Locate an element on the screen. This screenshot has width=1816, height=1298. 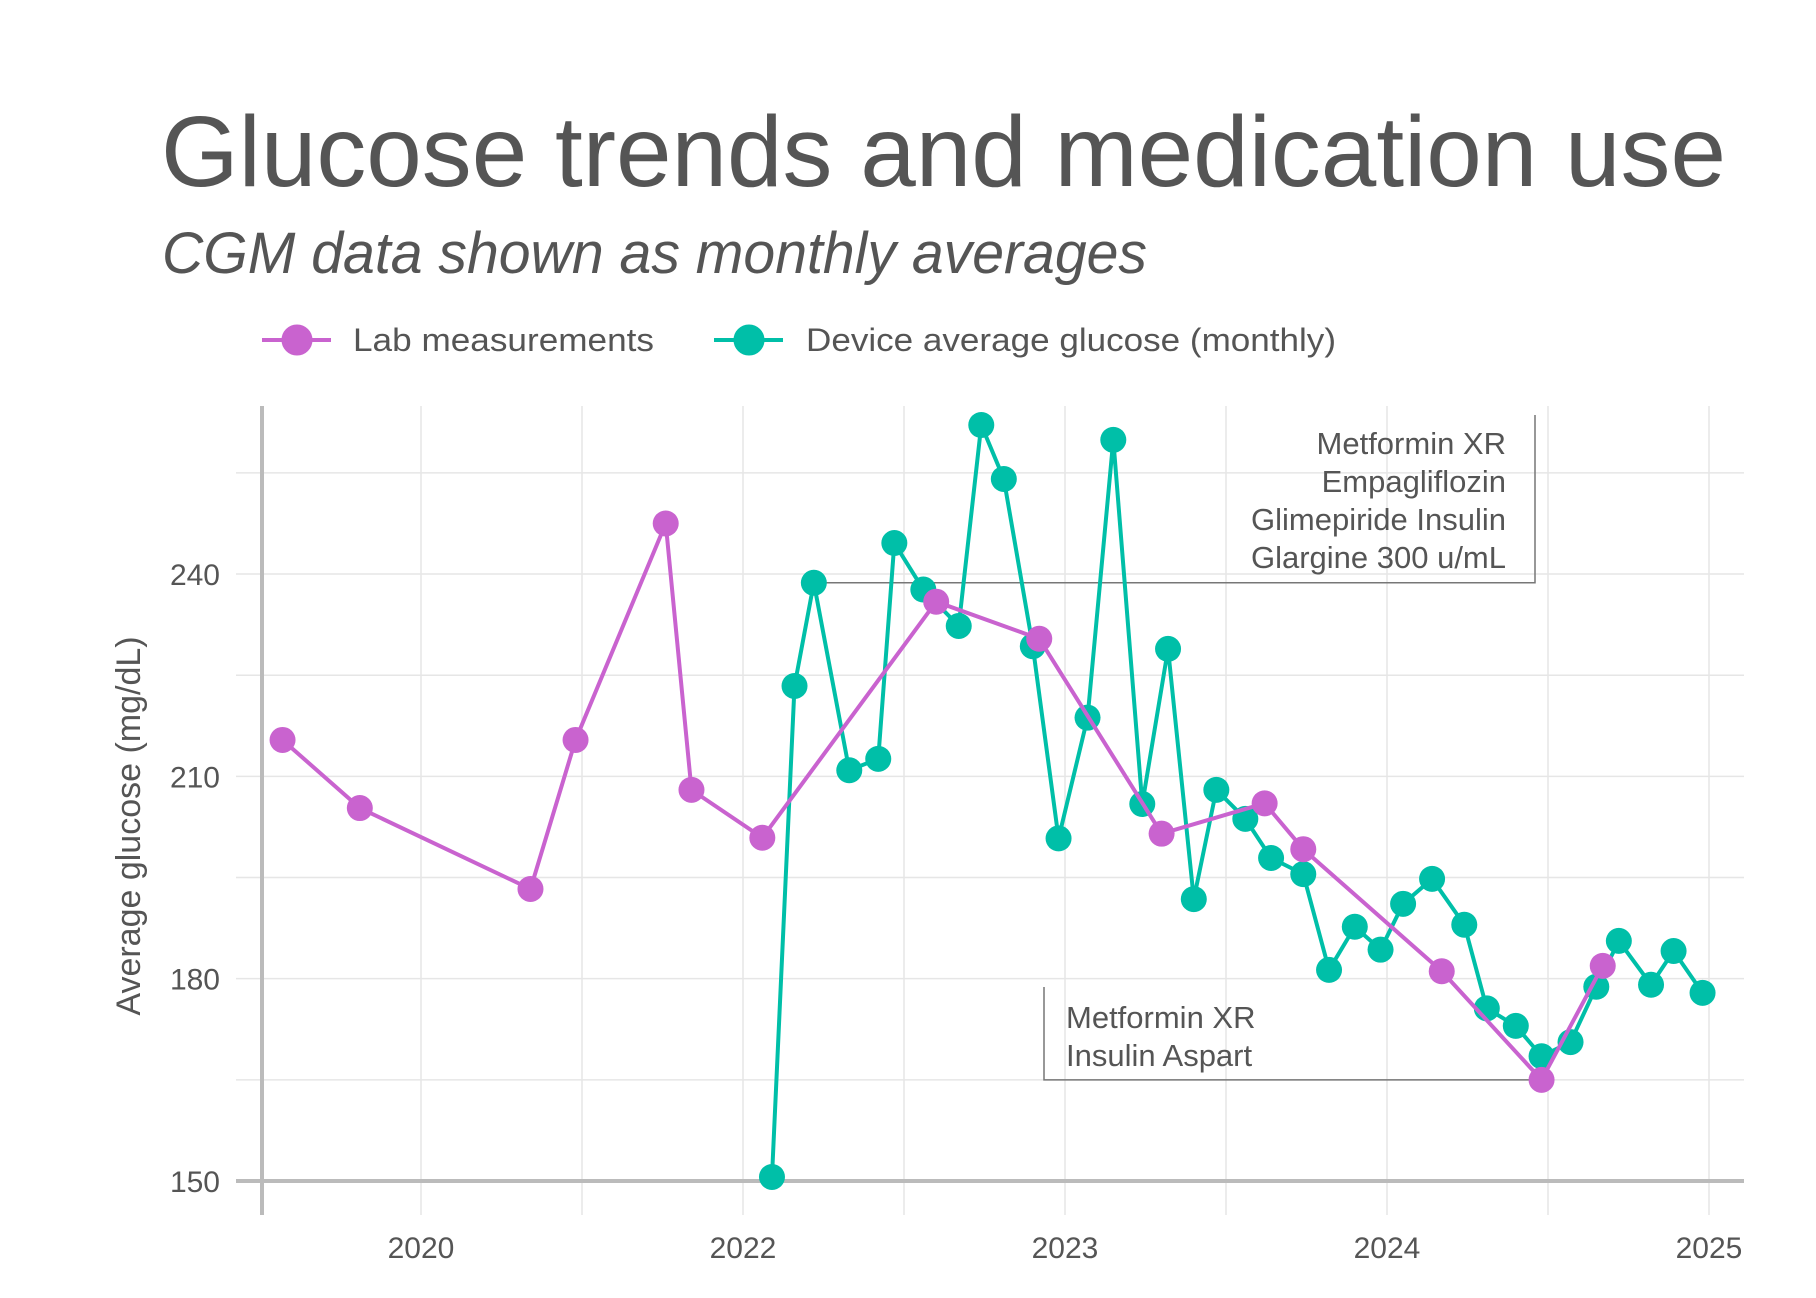
x-tick-label: 2025 is located at coordinates (1709, 1248).